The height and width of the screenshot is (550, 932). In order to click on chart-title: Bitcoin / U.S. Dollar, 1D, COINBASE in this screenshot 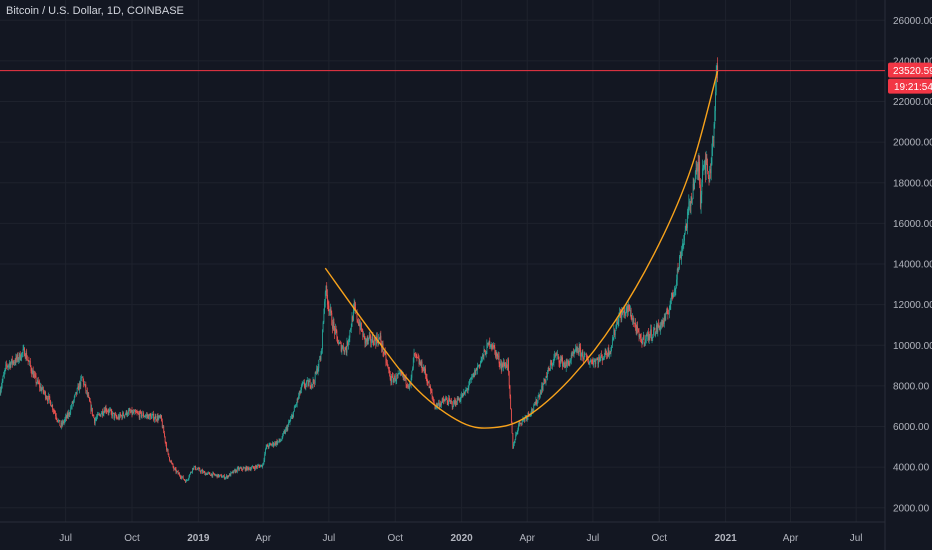, I will do `click(95, 11)`.